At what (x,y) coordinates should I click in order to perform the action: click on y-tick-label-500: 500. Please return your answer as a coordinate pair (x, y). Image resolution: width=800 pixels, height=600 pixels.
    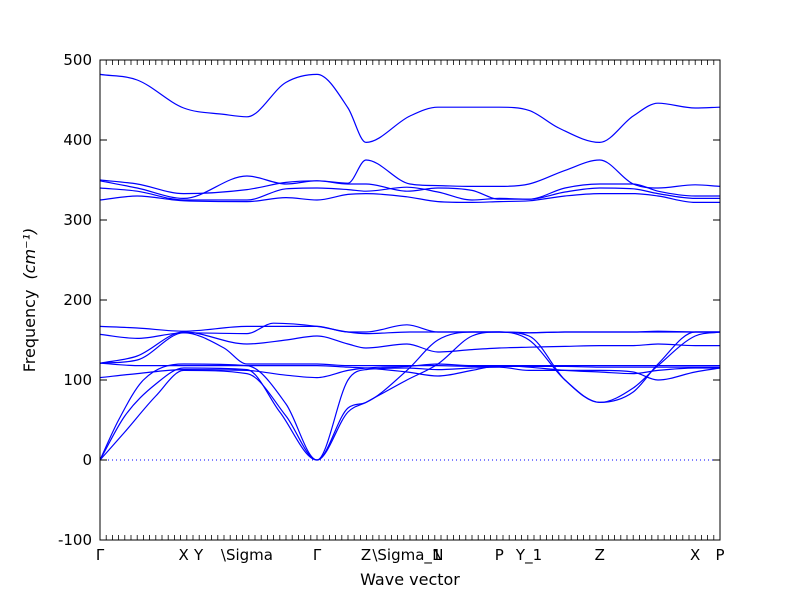
    Looking at the image, I should click on (77, 60).